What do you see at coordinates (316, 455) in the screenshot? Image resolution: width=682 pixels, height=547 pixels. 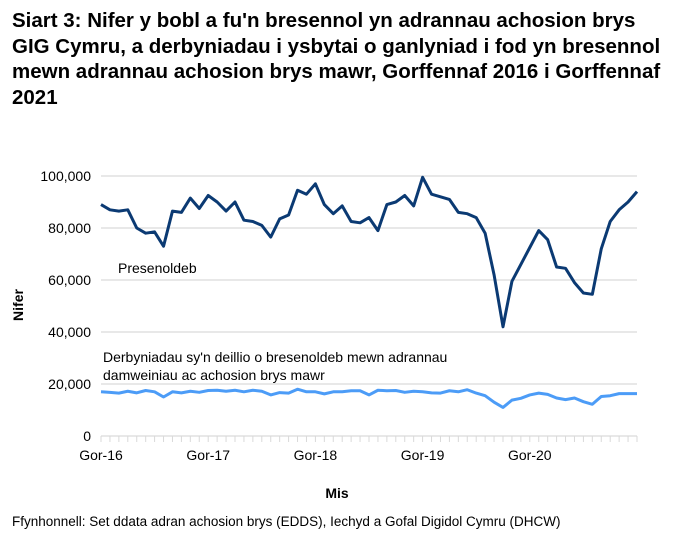 I see `x-tick-label: Gor-18` at bounding box center [316, 455].